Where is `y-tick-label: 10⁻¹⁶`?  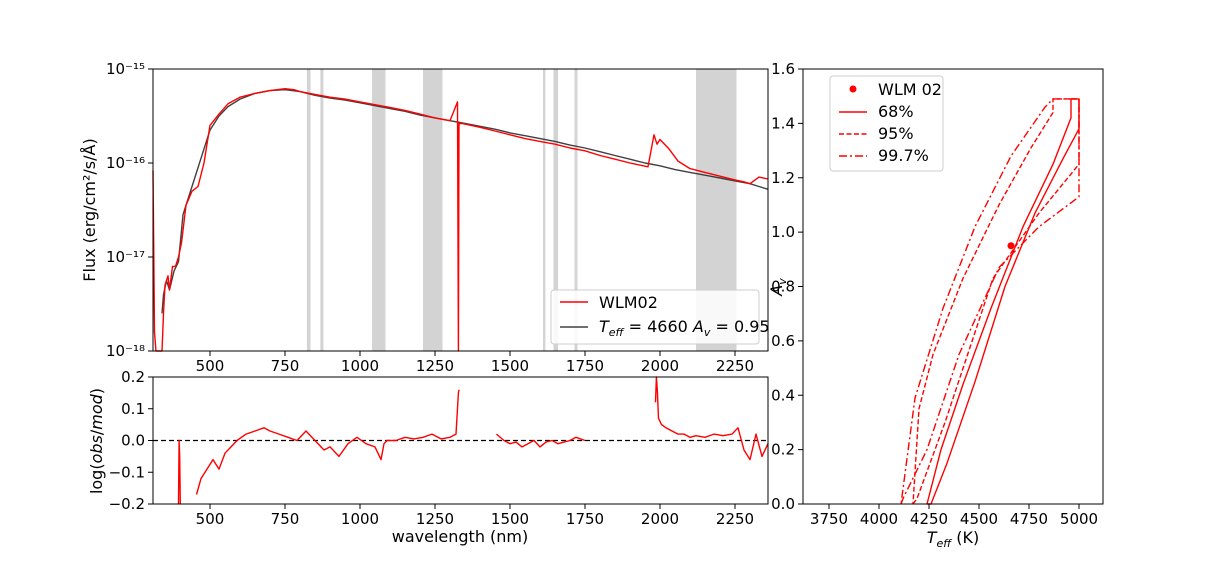 y-tick-label: 10⁻¹⁶ is located at coordinates (125, 163).